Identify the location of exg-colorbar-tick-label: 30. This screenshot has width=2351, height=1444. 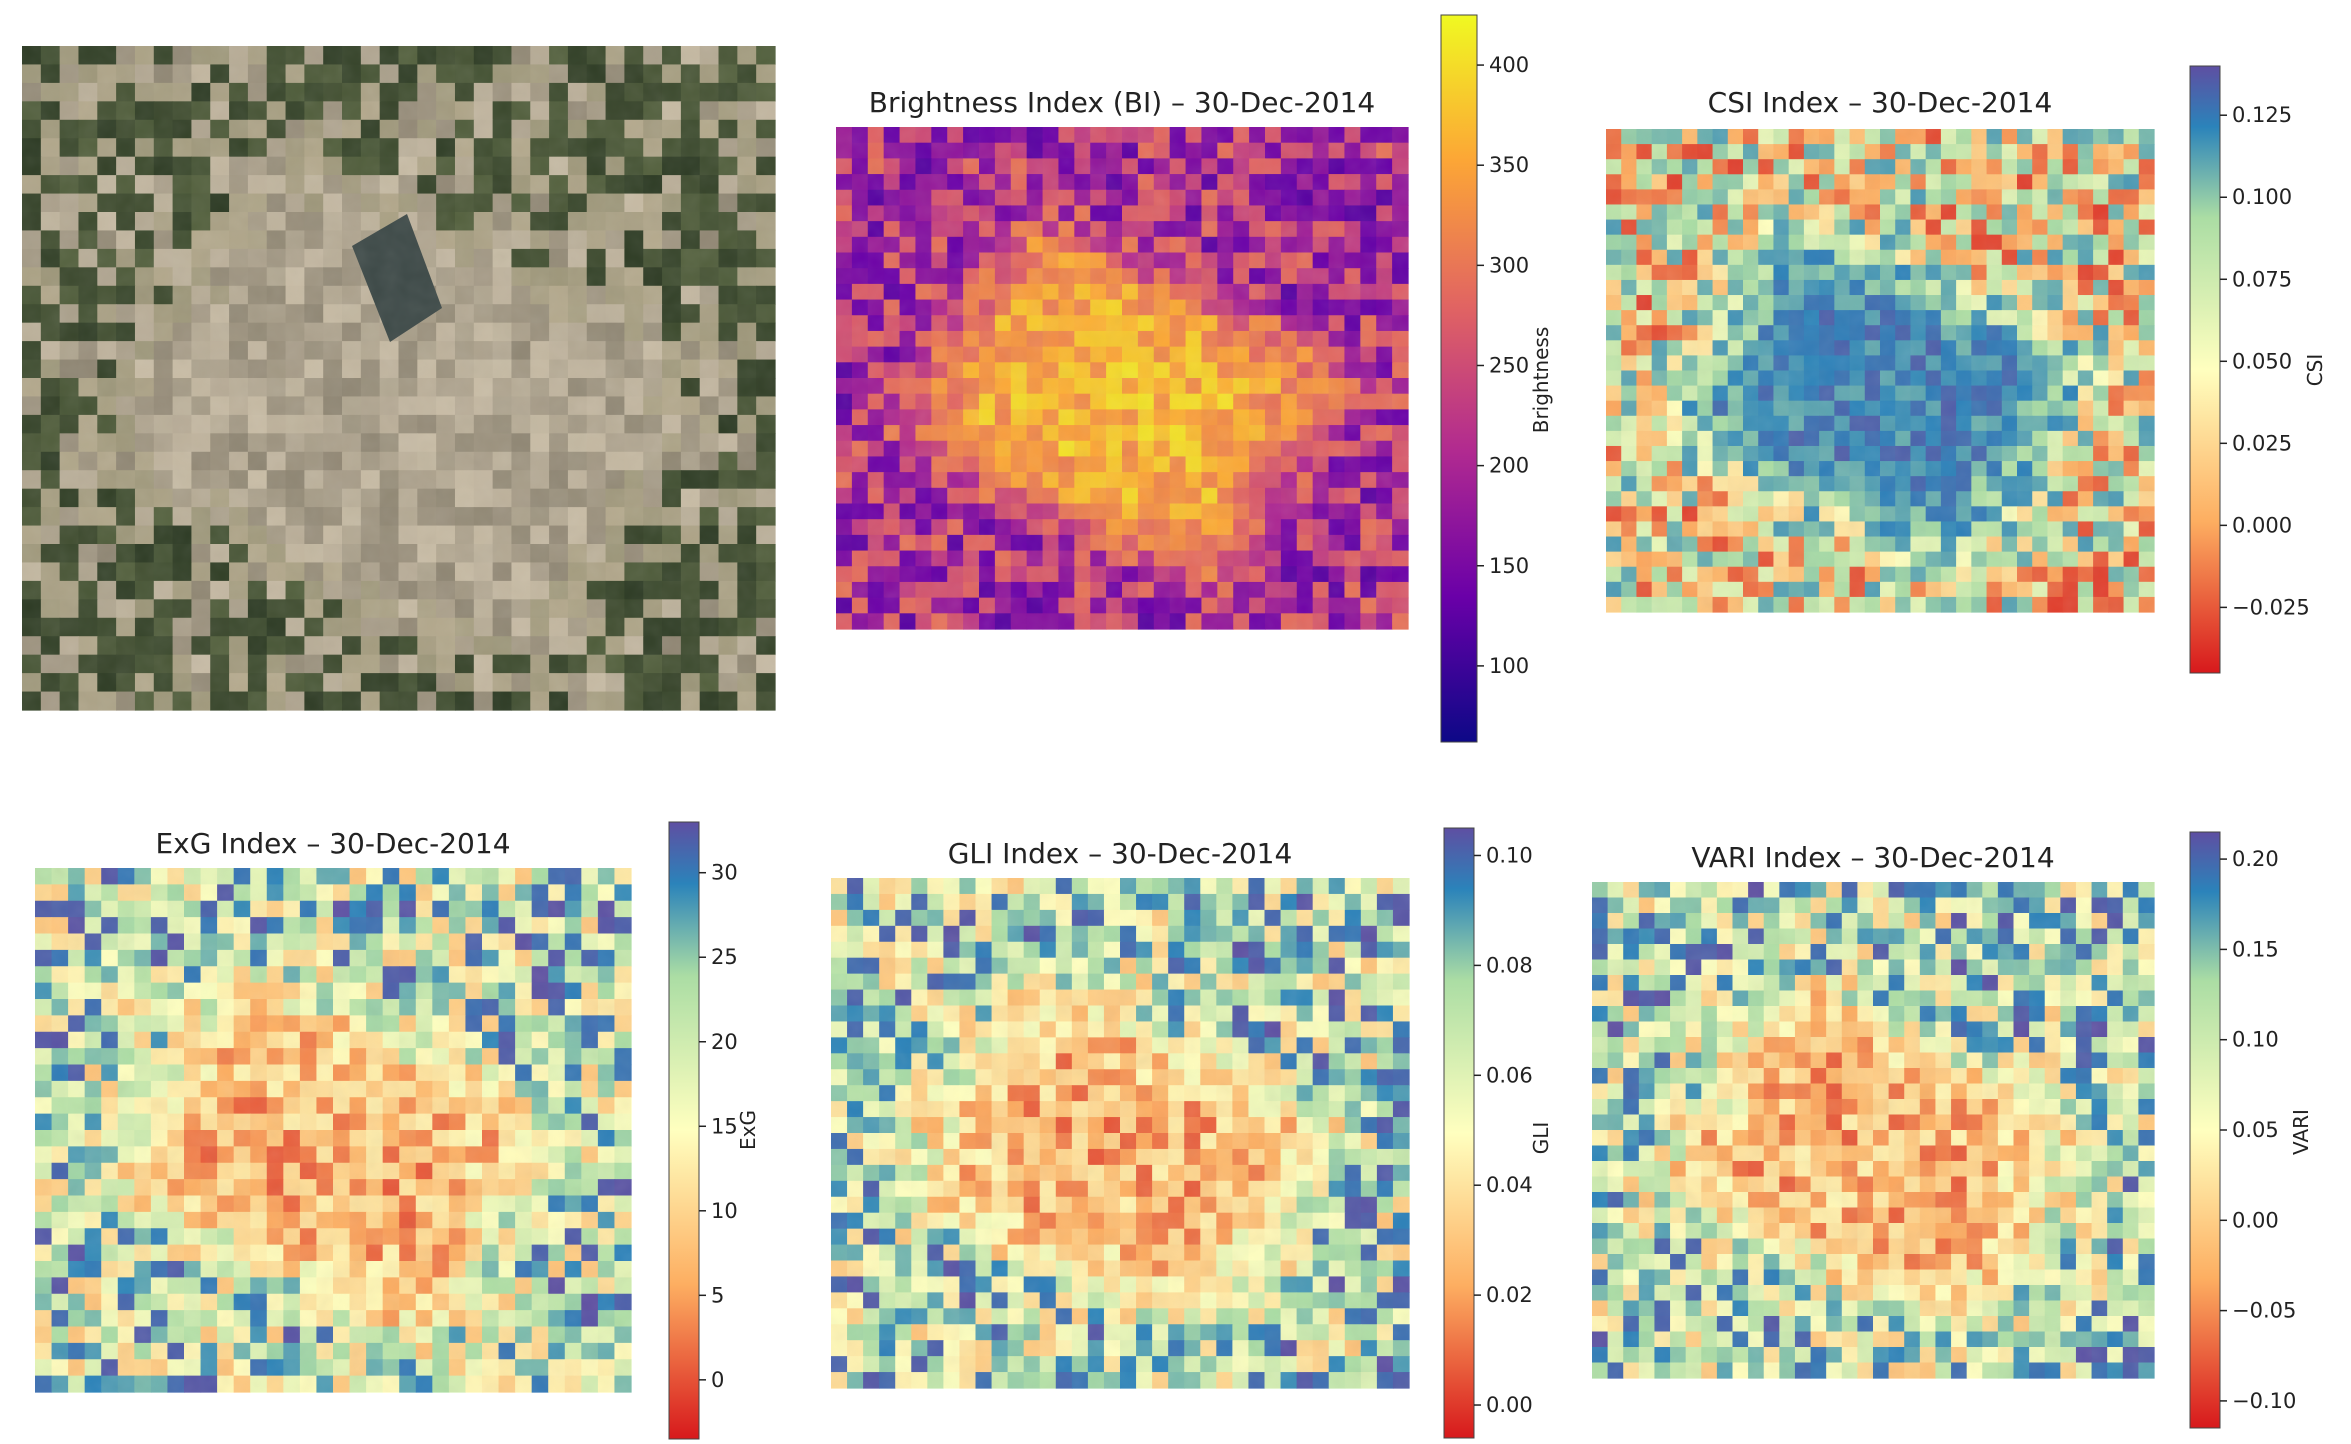
(724, 873).